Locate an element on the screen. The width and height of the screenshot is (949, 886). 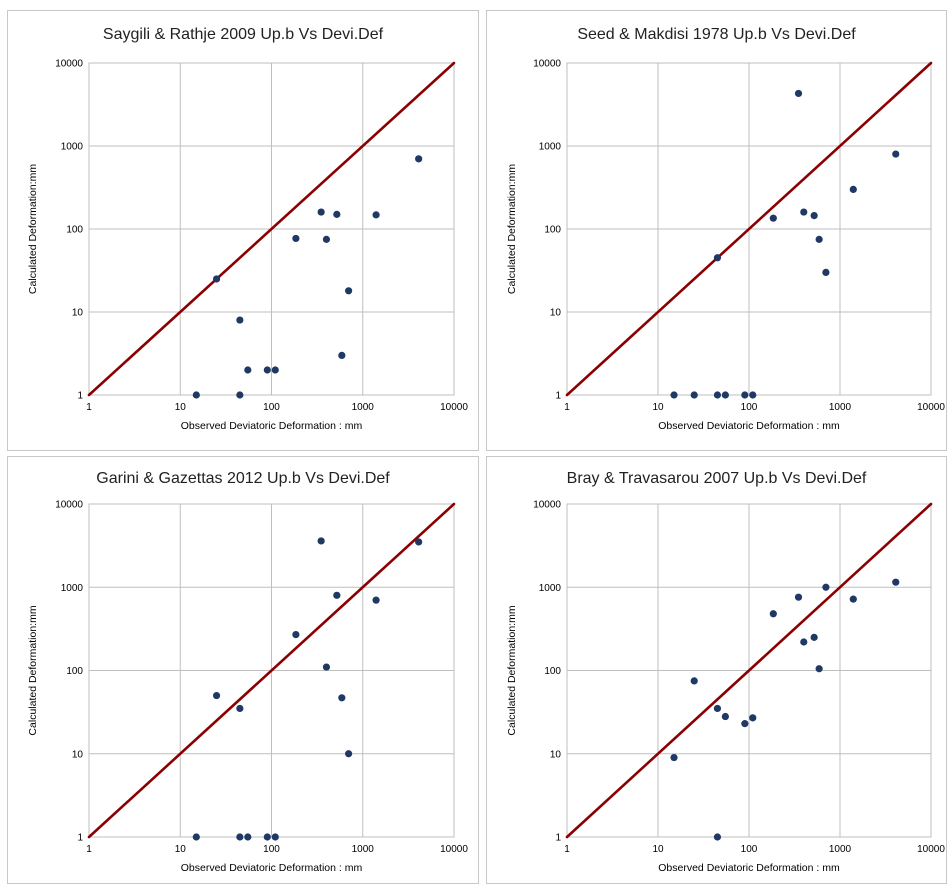
reference-line-y-equals-x is located at coordinates (271, 229).